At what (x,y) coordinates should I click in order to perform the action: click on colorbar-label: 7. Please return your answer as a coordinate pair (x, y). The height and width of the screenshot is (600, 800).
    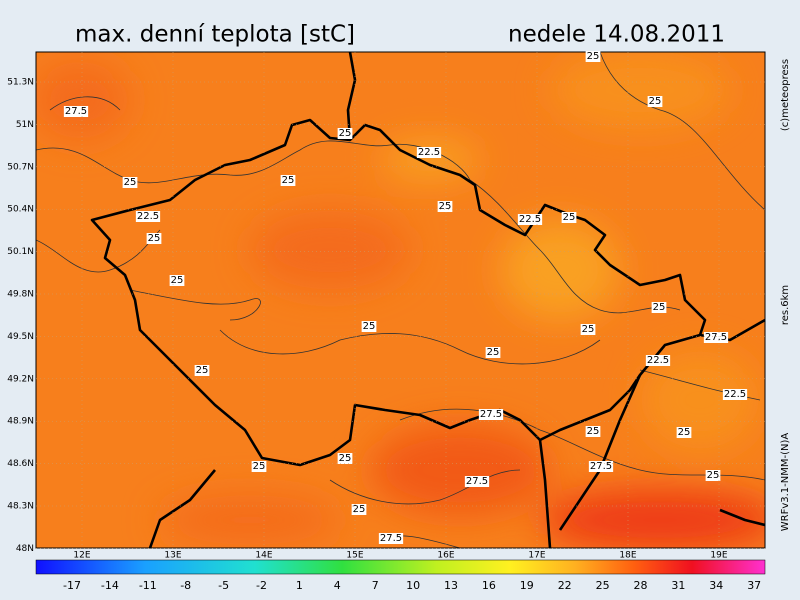
    Looking at the image, I should click on (375, 585).